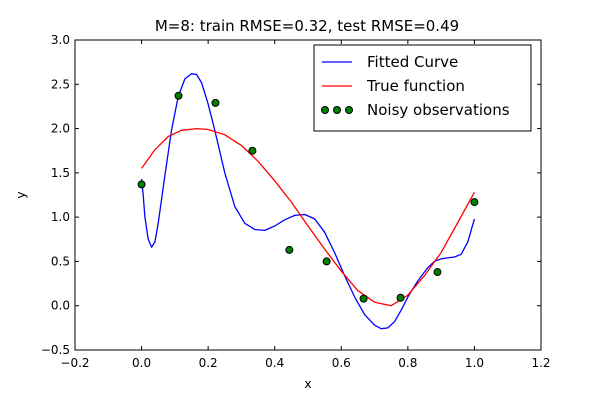 This screenshot has height=400, width=600. I want to click on y-tick-label: 2.5, so click(60, 84).